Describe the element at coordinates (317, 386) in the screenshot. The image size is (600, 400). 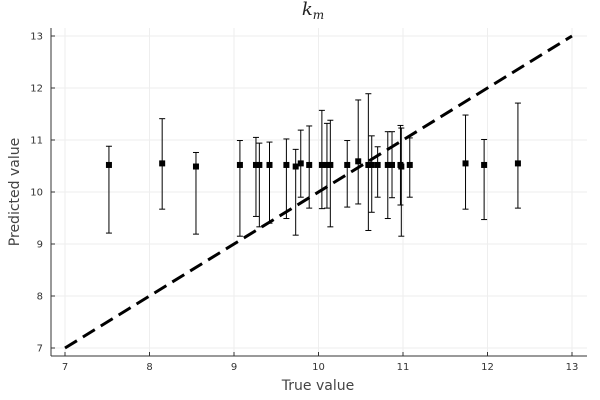
I see `x-axis-label: True value` at that location.